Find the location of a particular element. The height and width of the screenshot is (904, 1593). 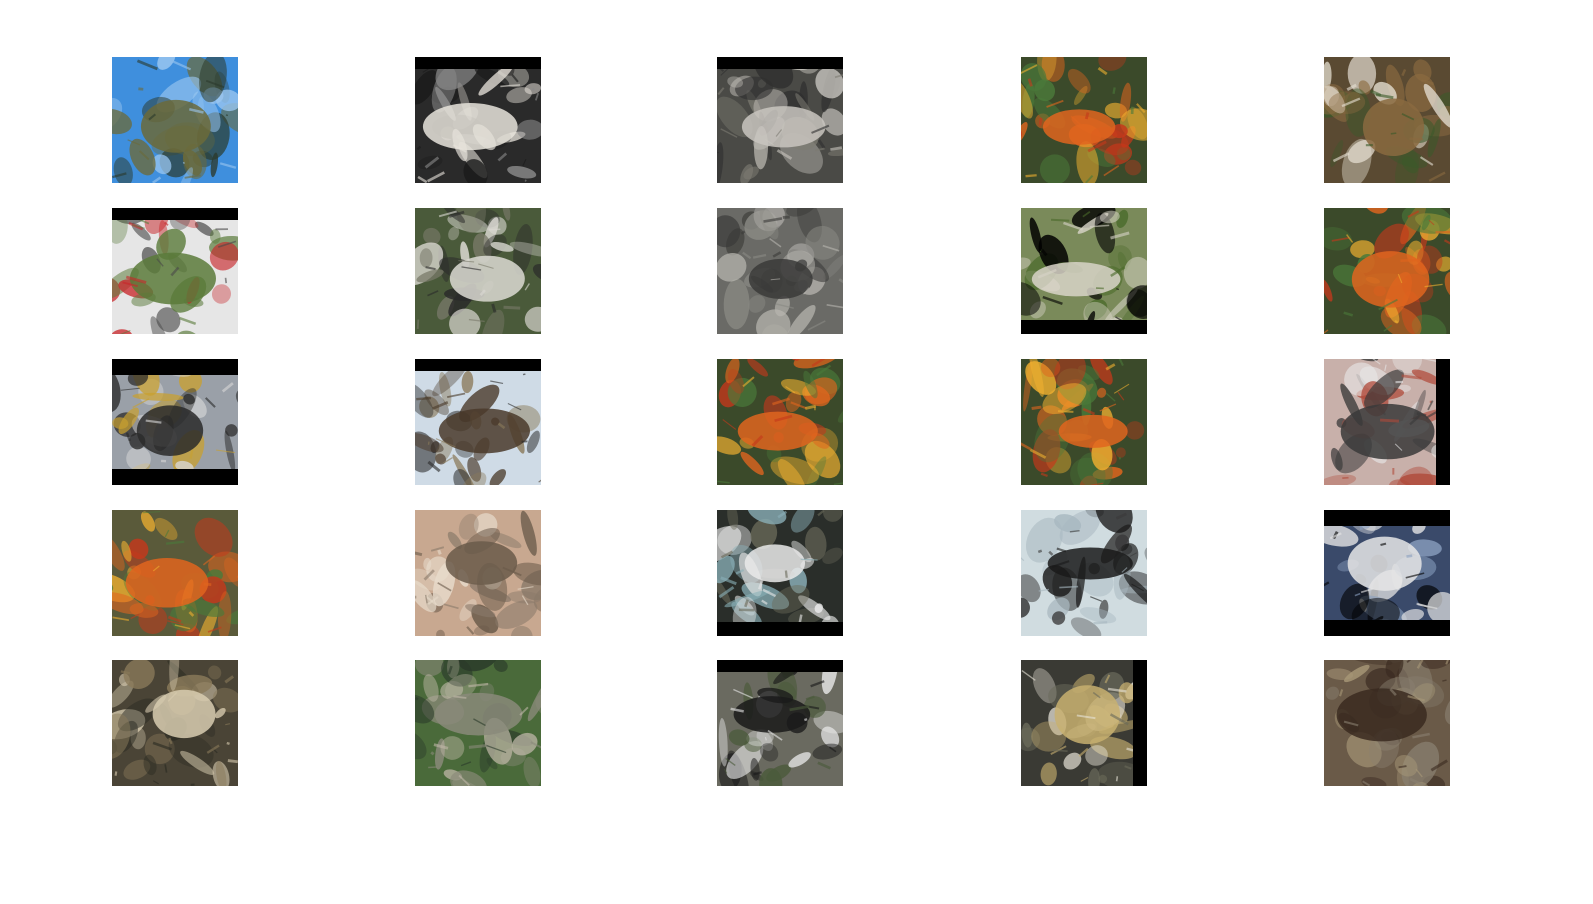

sample-image-r5-c2 is located at coordinates (478, 723).